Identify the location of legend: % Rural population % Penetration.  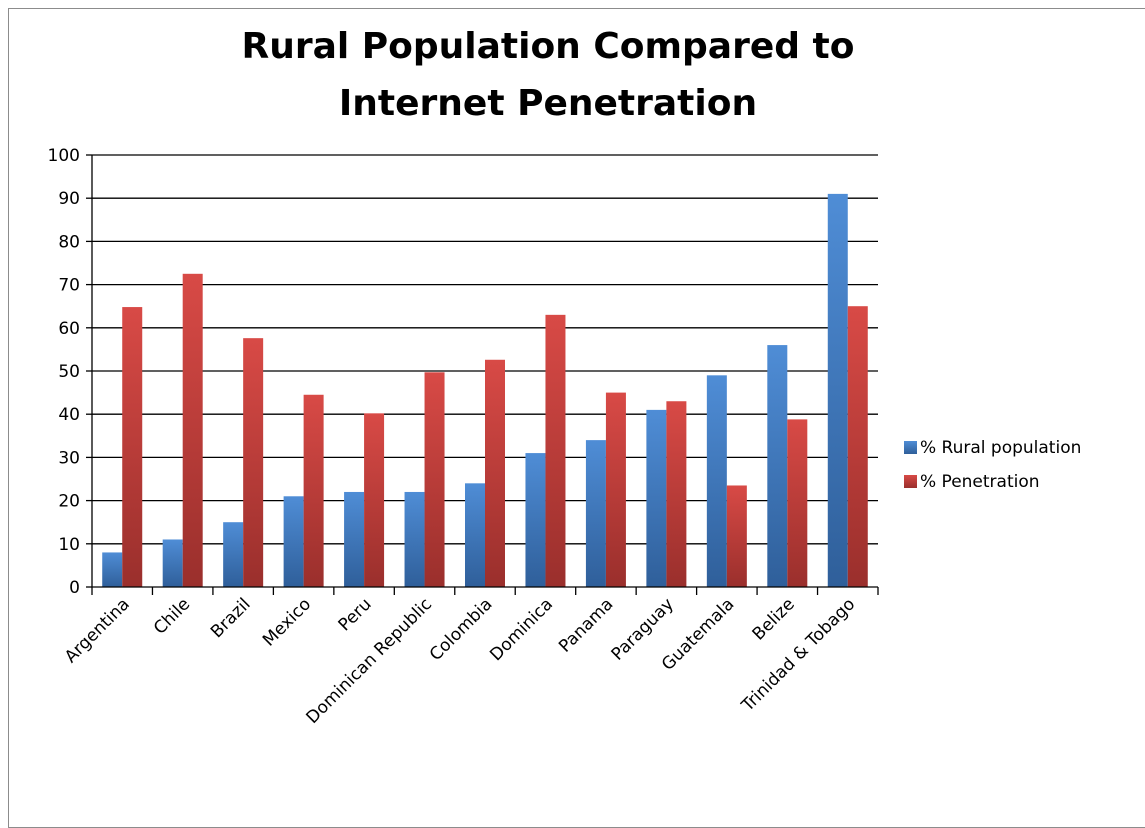
(992, 465).